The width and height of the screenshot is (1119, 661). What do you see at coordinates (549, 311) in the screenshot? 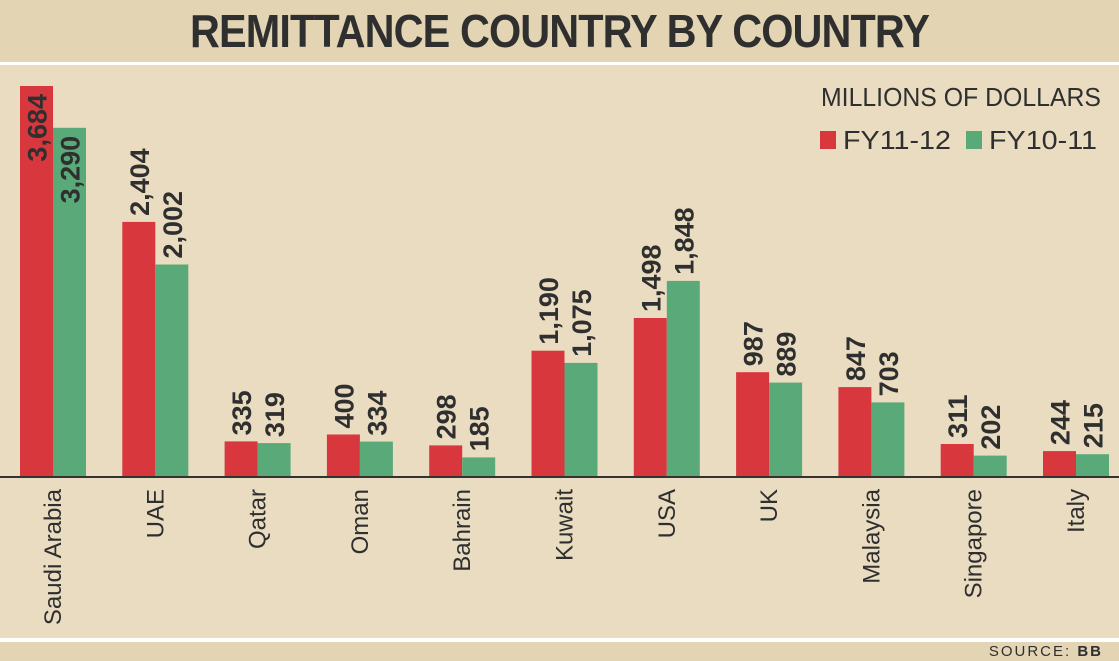
I see `value-label-kuwait-fy11-12: 1,190` at bounding box center [549, 311].